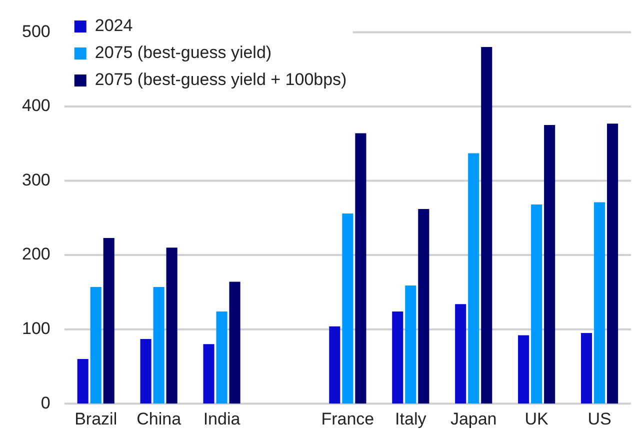  I want to click on y-tick-label: 0, so click(45, 402).